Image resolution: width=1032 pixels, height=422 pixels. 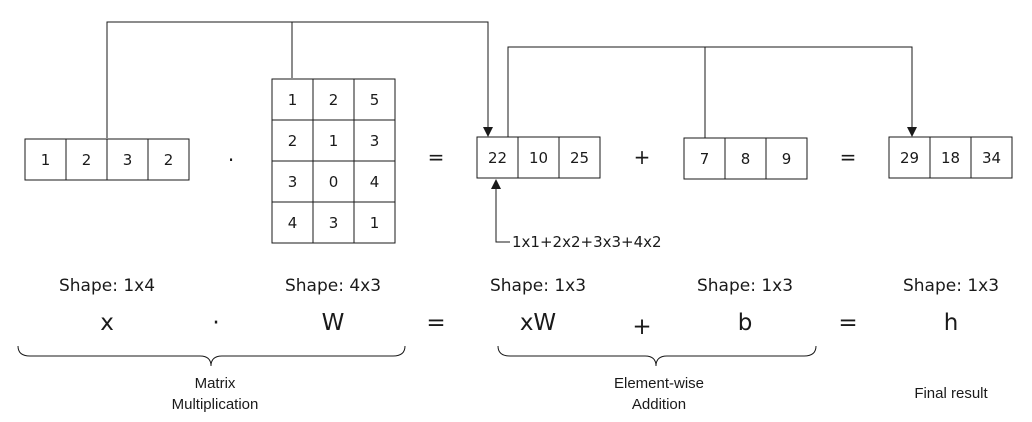 What do you see at coordinates (710, 92) in the screenshot?
I see `connector-xw-to-h` at bounding box center [710, 92].